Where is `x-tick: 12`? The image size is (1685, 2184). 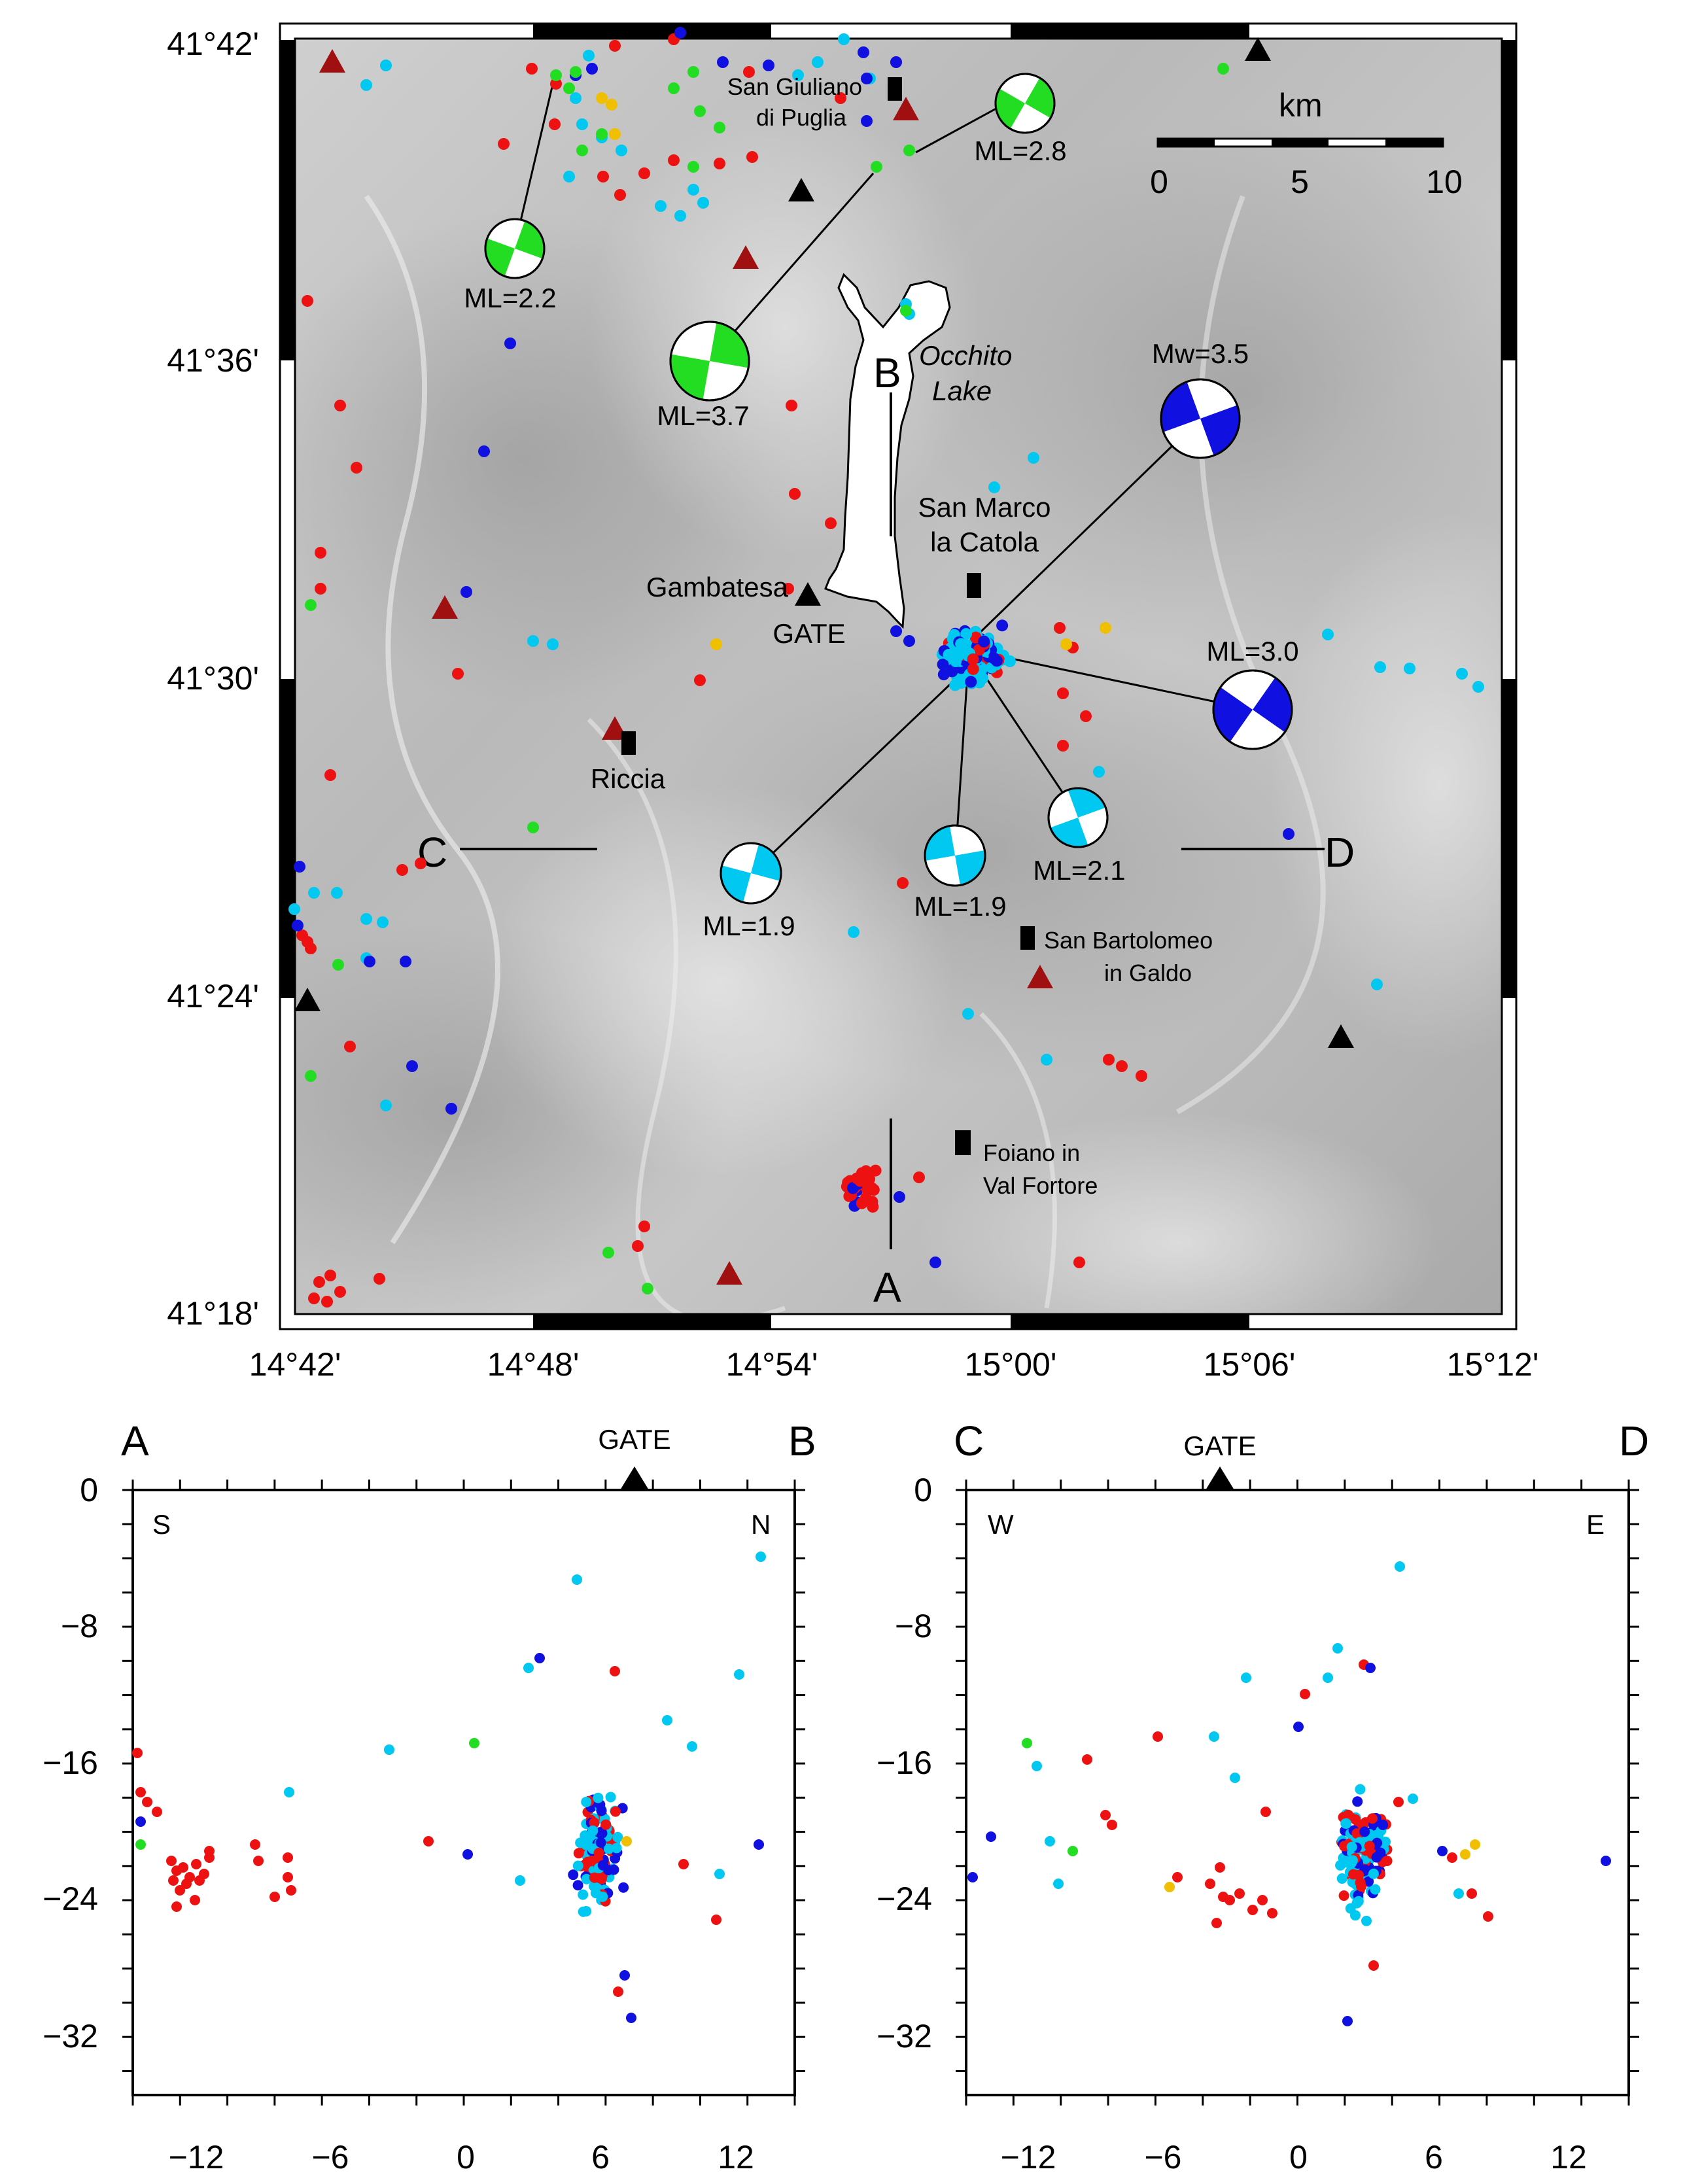
x-tick: 12 is located at coordinates (1569, 2157).